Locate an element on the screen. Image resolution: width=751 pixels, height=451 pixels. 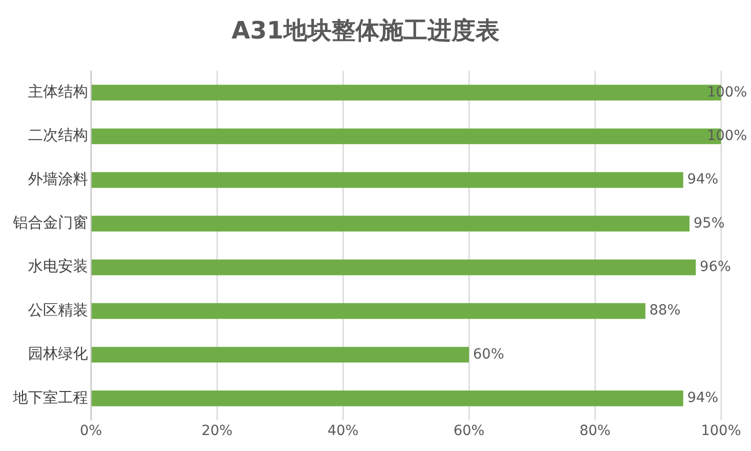
y-tick-label: 水电安装 is located at coordinates (58, 266).